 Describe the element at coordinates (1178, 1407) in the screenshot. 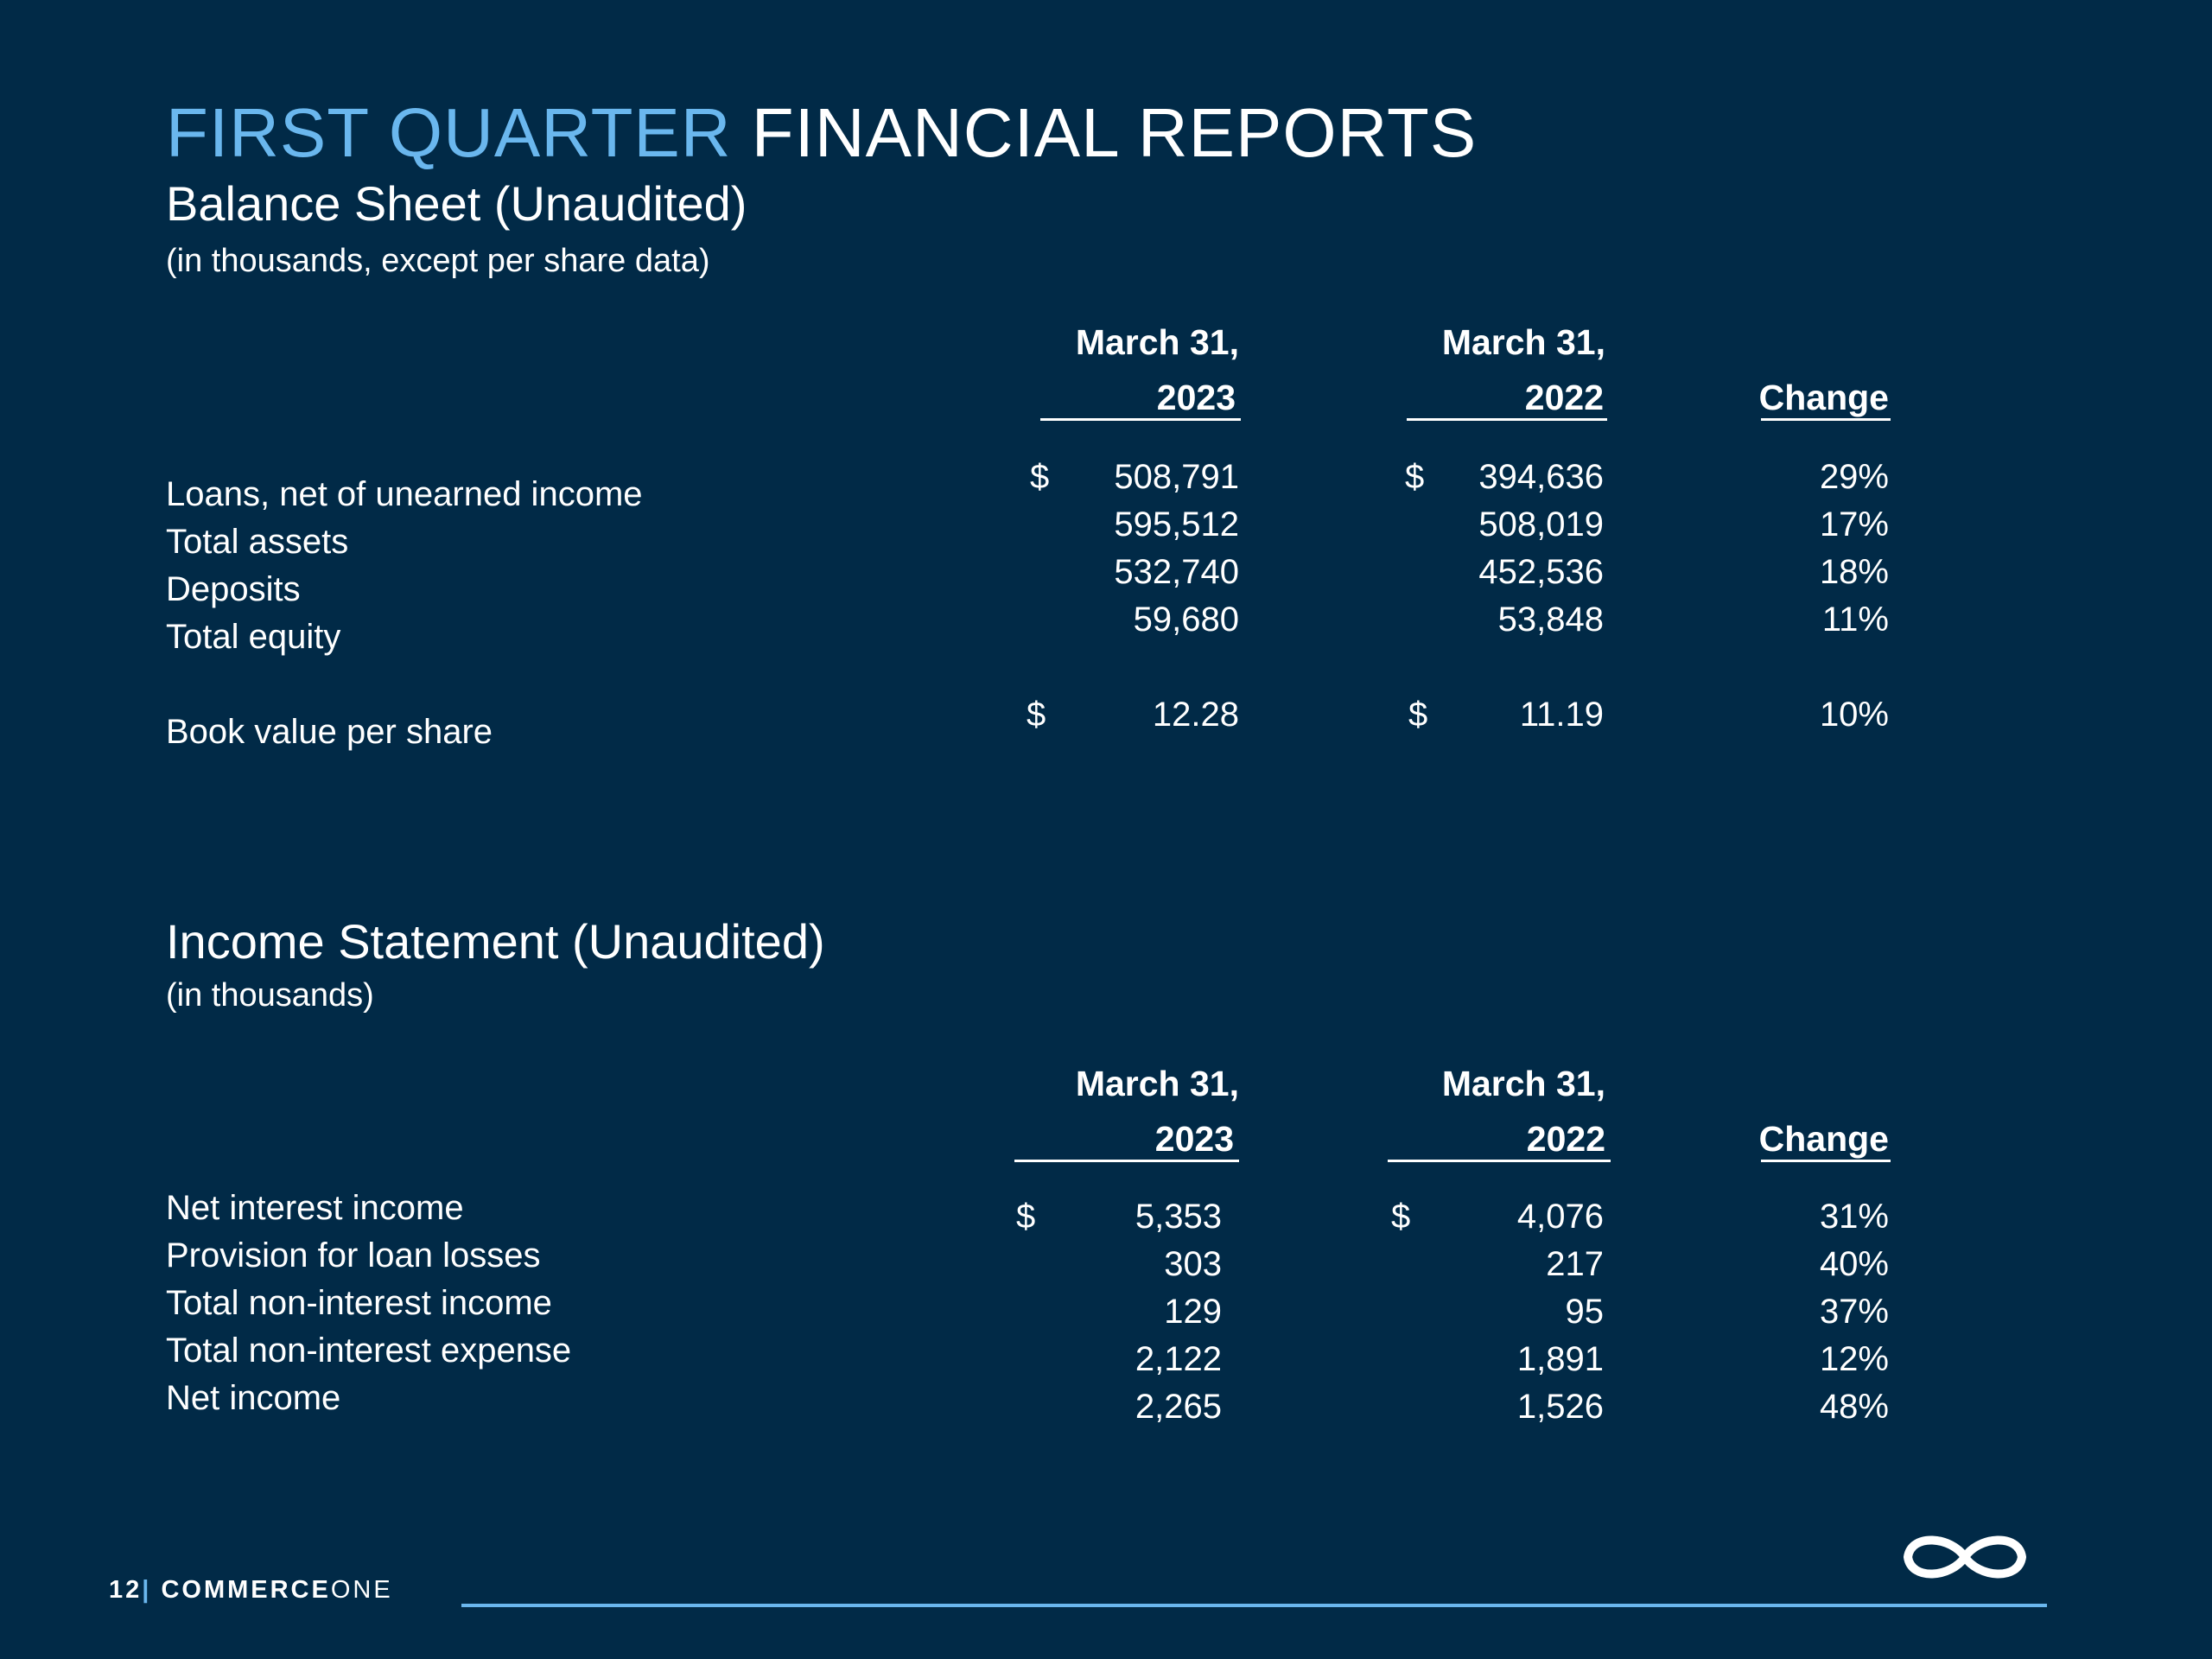

I see `is-row-value-2023: 2,265` at that location.